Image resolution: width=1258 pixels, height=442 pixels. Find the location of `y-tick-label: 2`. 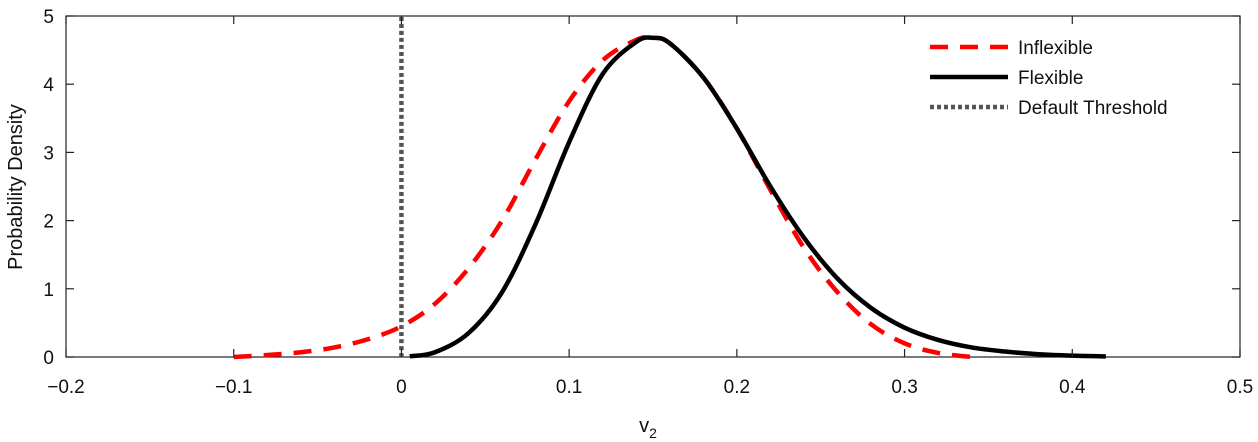

y-tick-label: 2 is located at coordinates (48, 222).